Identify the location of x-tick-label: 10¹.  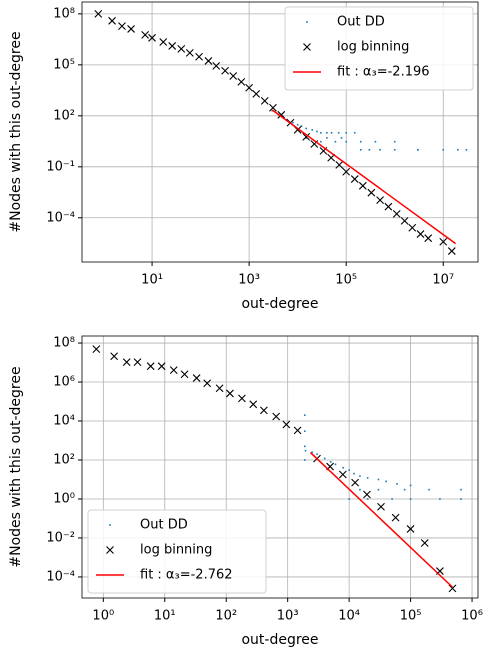
(152, 280).